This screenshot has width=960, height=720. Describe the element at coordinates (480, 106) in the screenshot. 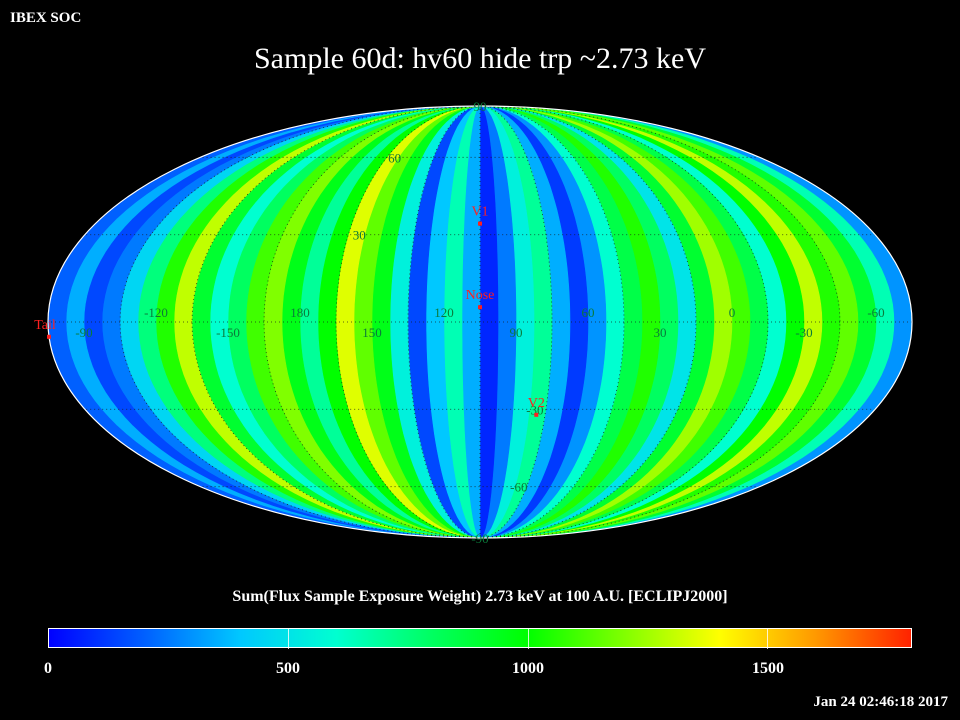

I see `lat-tick-label: 90` at that location.